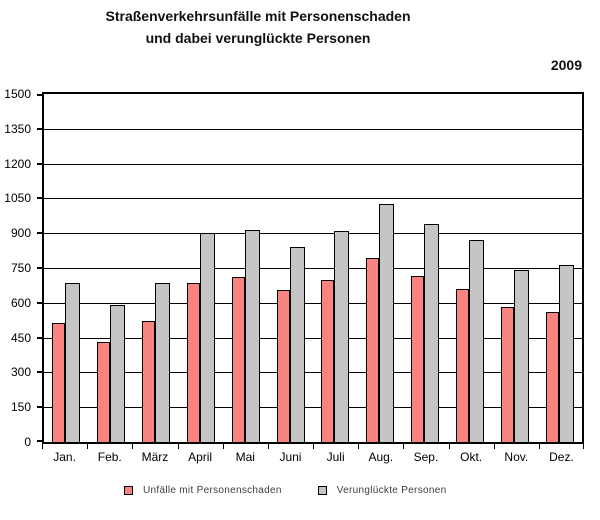  Describe the element at coordinates (418, 359) in the screenshot. I see `bar-unfaelle-sep` at that location.